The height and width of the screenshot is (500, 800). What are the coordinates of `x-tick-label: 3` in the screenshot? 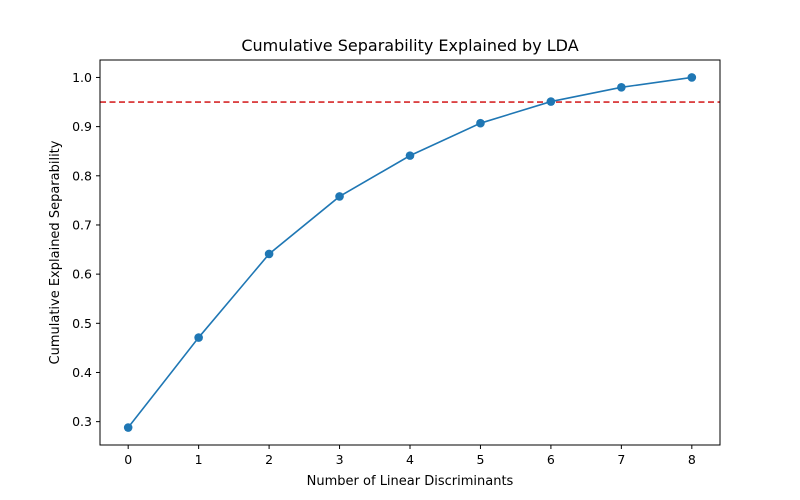 It's located at (340, 459).